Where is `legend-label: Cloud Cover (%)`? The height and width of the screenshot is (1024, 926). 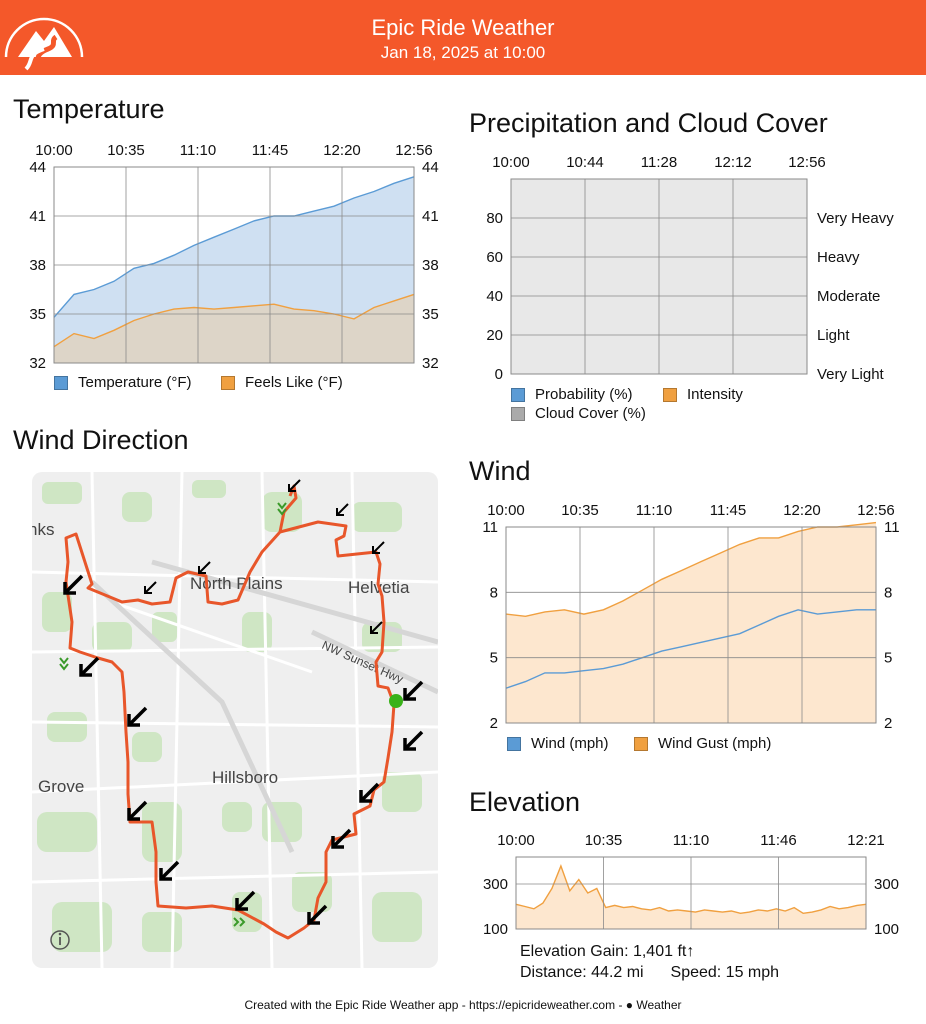
legend-label: Cloud Cover (%) is located at coordinates (590, 413).